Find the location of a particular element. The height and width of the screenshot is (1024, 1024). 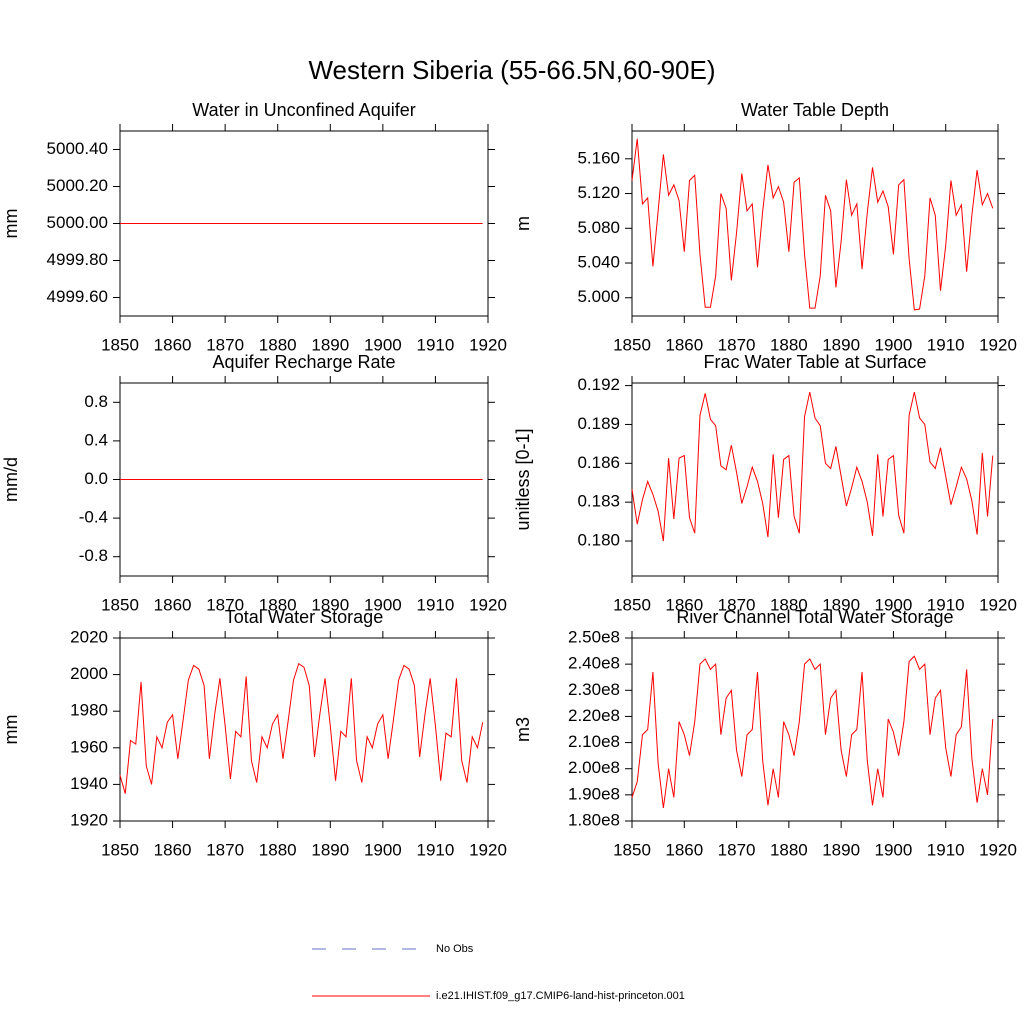

y-tick-label: 2.20e8 is located at coordinates (594, 715).